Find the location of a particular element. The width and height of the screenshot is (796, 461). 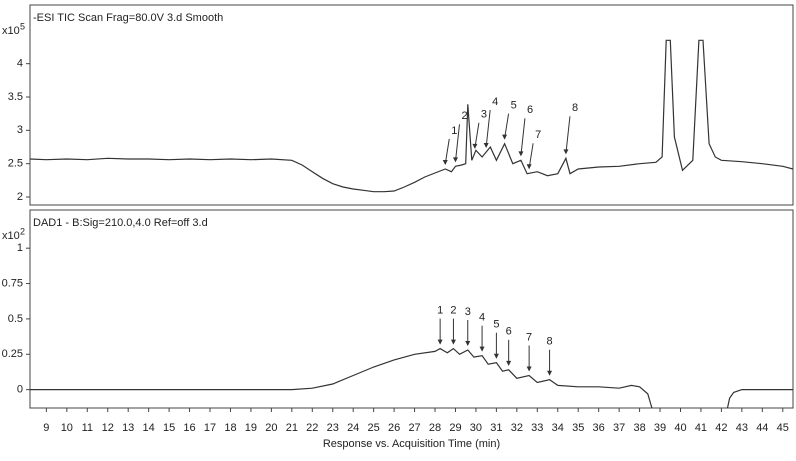

x-tick-label: 28 is located at coordinates (435, 428).